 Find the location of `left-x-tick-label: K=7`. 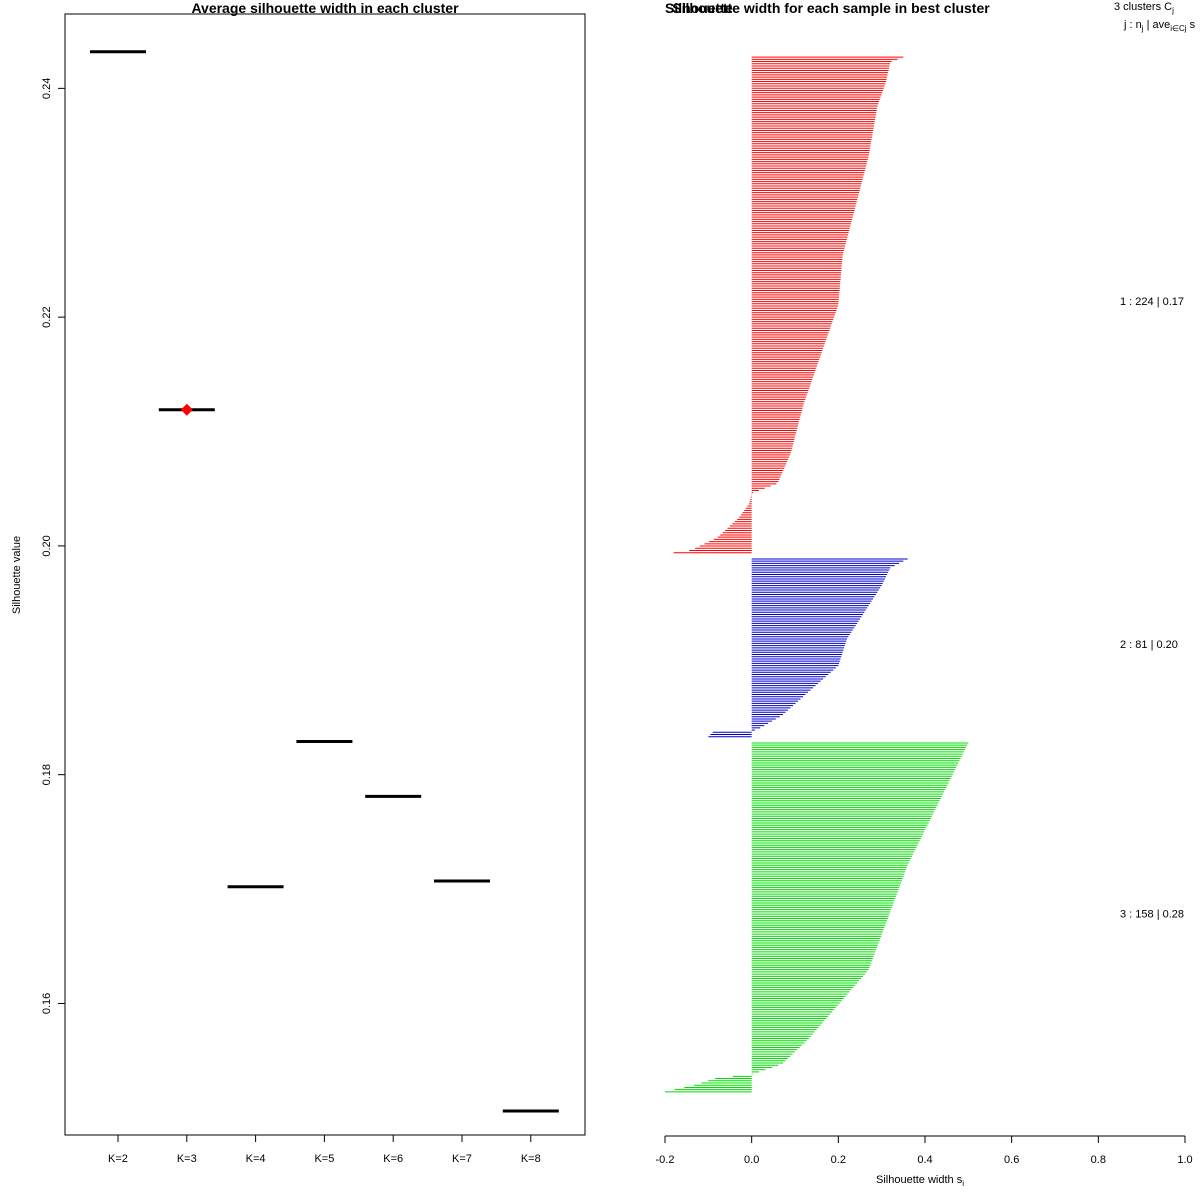

left-x-tick-label: K=7 is located at coordinates (462, 1159).